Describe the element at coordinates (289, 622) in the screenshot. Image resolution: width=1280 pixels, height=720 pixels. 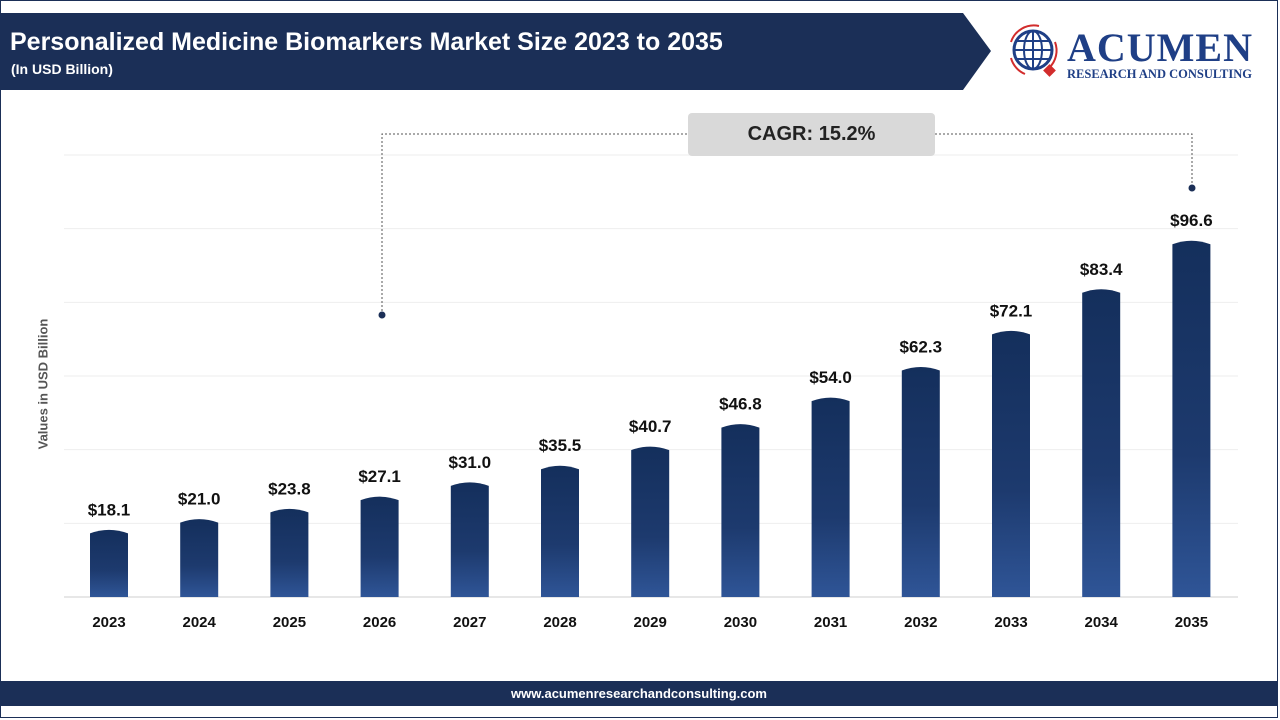
I see `x-tick-label: 2025` at that location.